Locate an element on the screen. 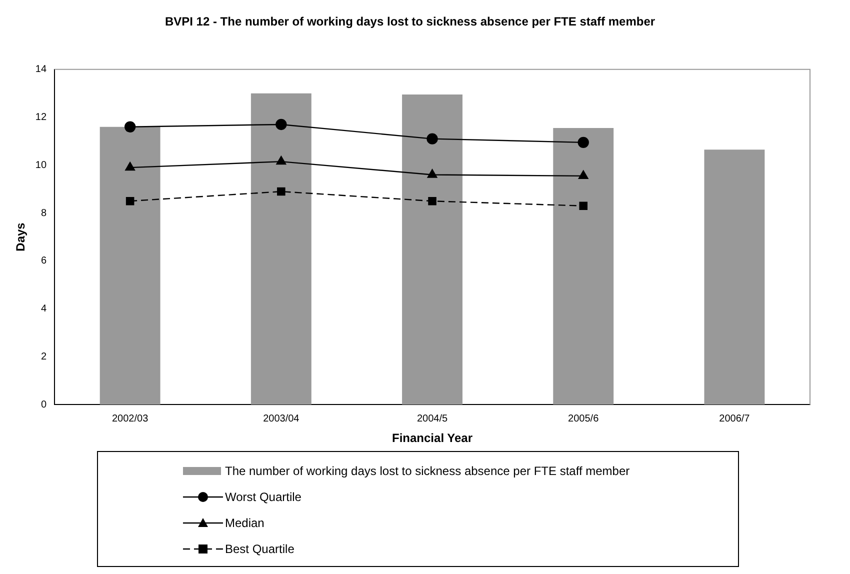 The width and height of the screenshot is (850, 574). x-tick-label: 2004/5 is located at coordinates (432, 418).